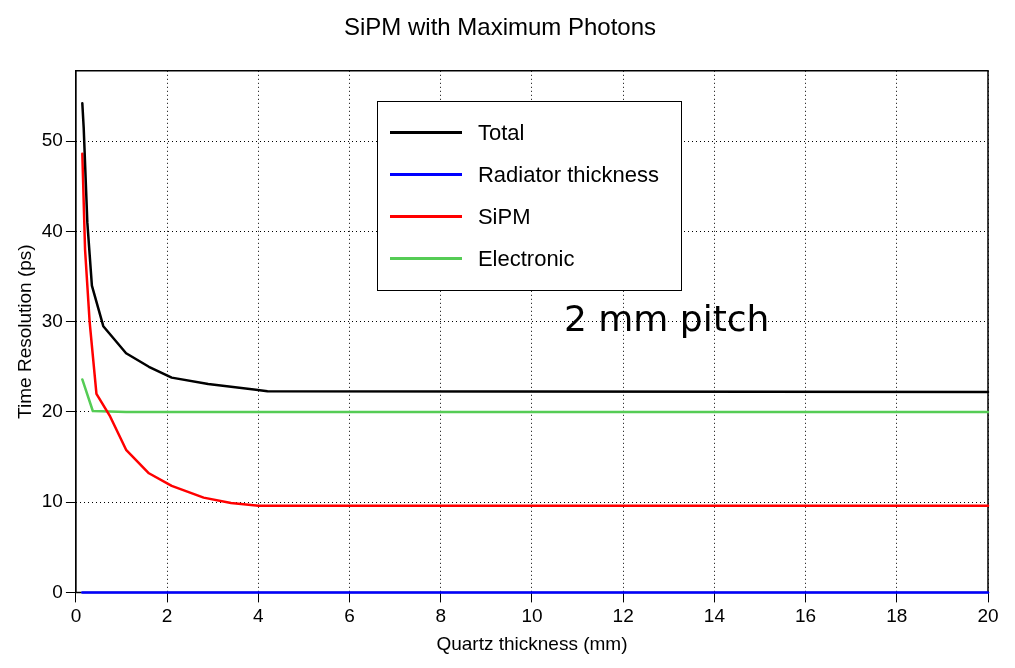  Describe the element at coordinates (52, 320) in the screenshot. I see `y-tick-label: 30` at that location.